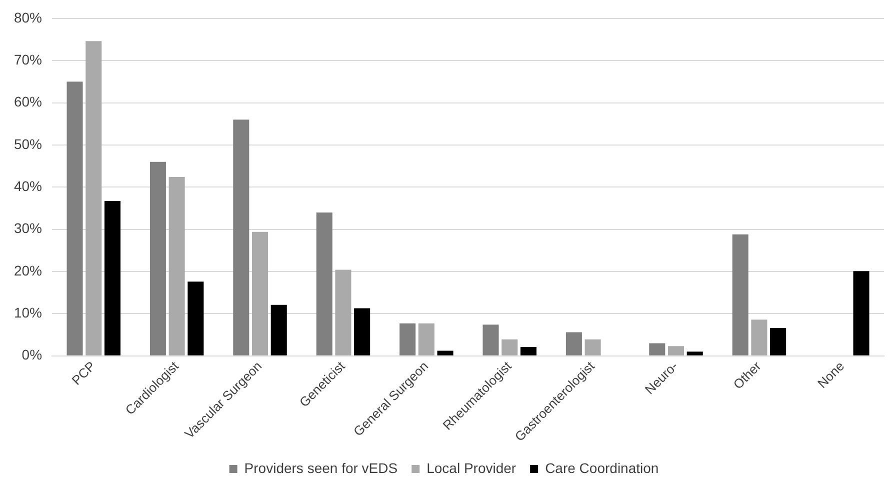 The width and height of the screenshot is (894, 490). Describe the element at coordinates (28, 17) in the screenshot. I see `y-tick-label: 80%` at that location.